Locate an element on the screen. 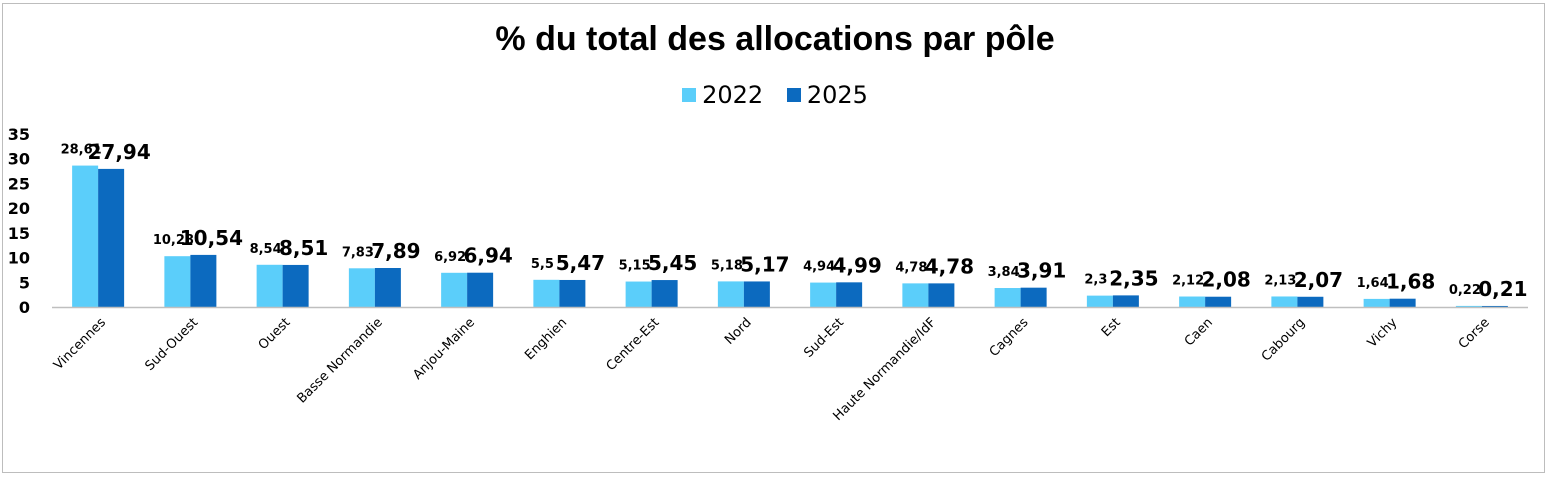  legend-label-2022: 2022 is located at coordinates (733, 95).